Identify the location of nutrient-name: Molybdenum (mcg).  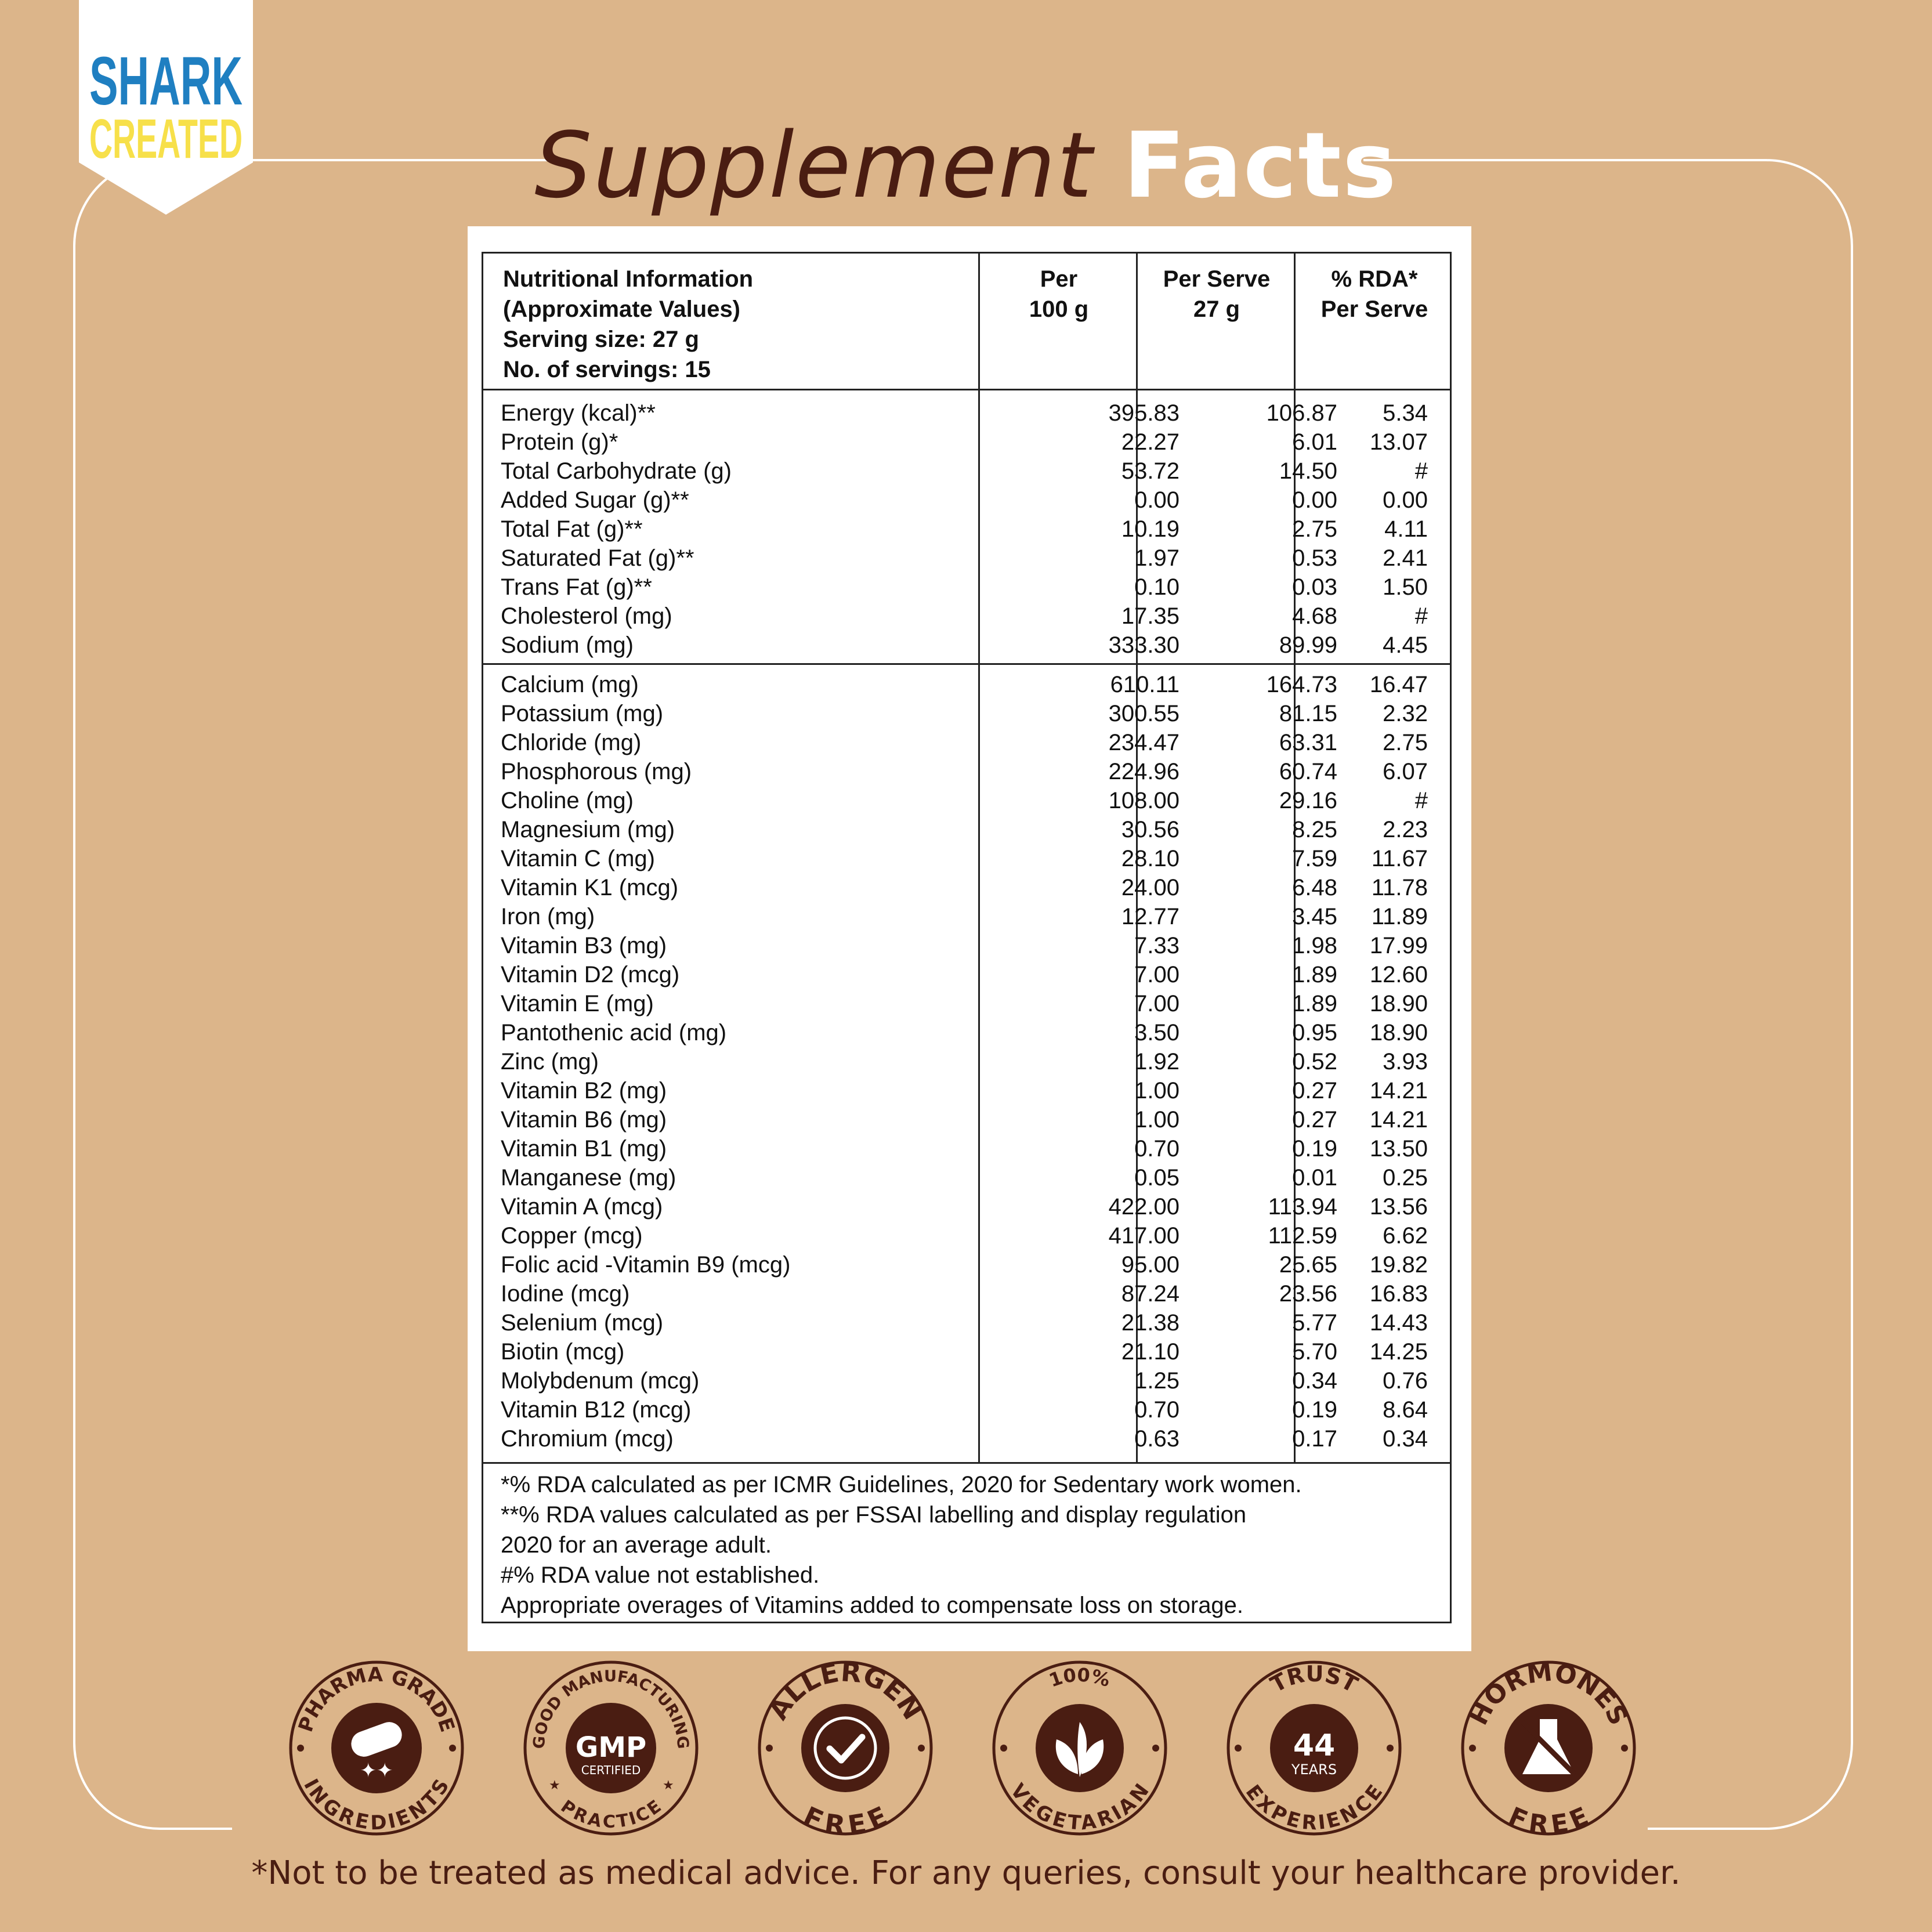
(600, 1381).